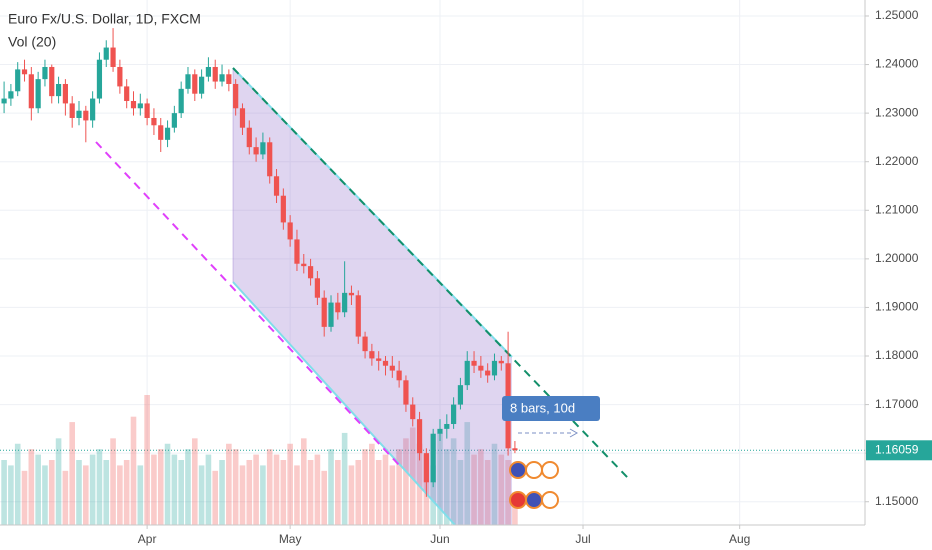 The width and height of the screenshot is (932, 550). Describe the element at coordinates (439, 539) in the screenshot. I see `x-tick-label: Jun` at that location.